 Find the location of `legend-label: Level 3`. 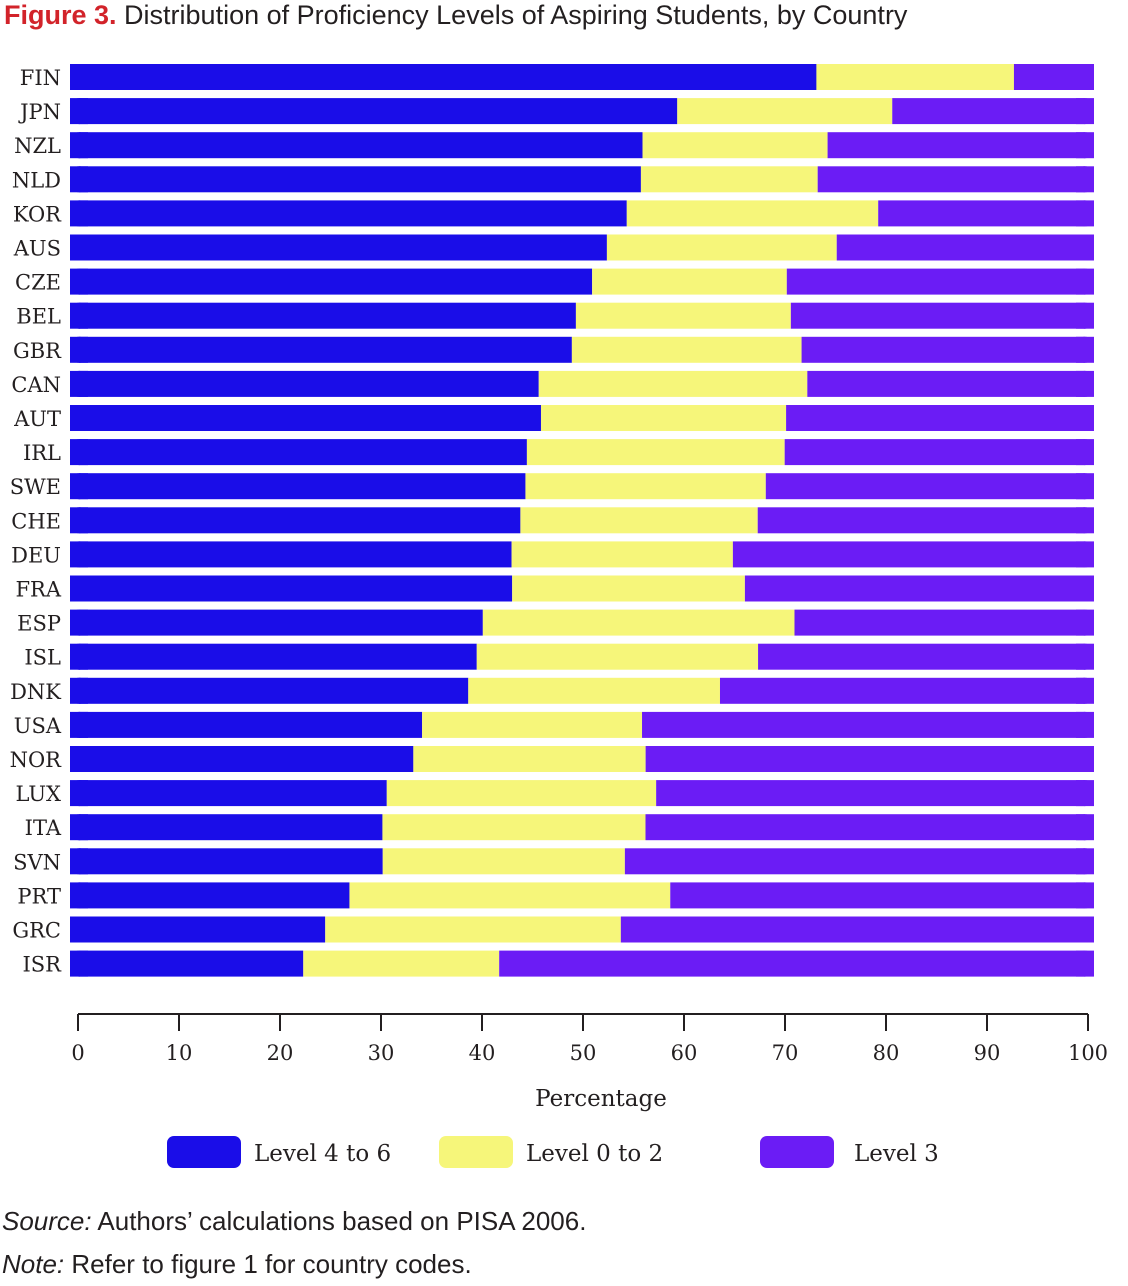

legend-label: Level 3 is located at coordinates (896, 1154).